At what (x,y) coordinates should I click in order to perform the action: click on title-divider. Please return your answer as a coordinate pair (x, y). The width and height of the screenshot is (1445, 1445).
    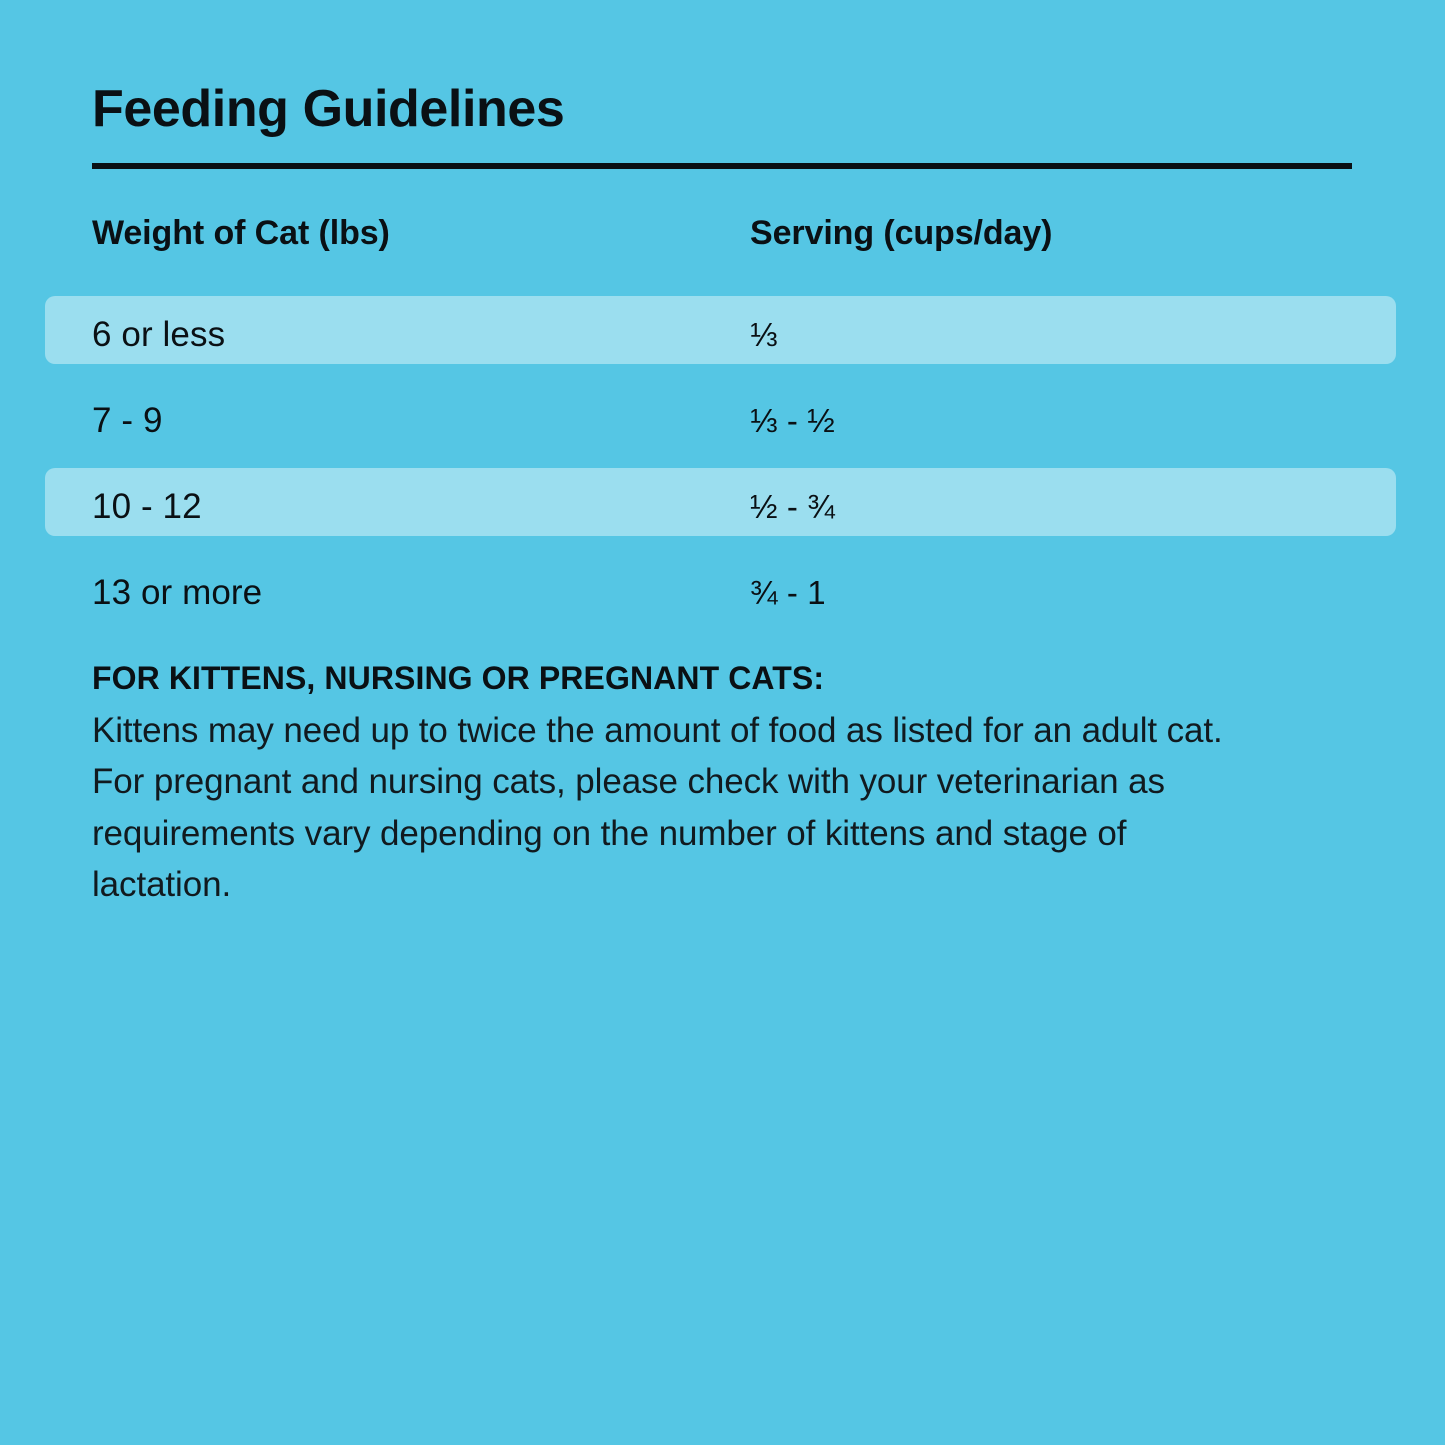
    Looking at the image, I should click on (722, 166).